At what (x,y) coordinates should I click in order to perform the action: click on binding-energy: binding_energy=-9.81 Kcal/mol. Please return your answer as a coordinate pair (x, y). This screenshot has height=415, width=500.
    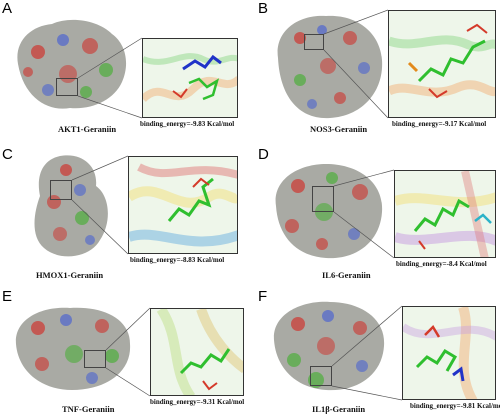
    Looking at the image, I should click on (455, 406).